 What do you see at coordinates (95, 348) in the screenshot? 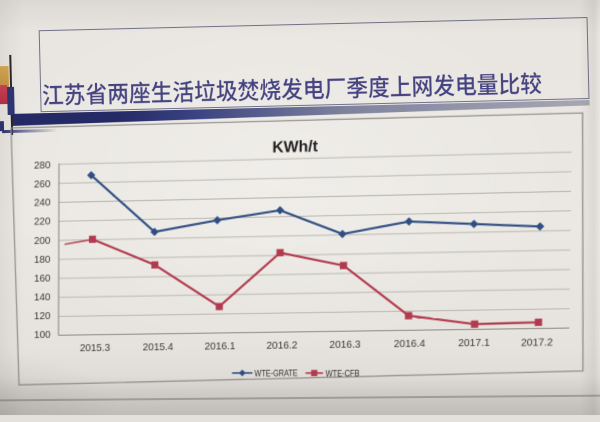
I see `svg-text: 2015.3` at bounding box center [95, 348].